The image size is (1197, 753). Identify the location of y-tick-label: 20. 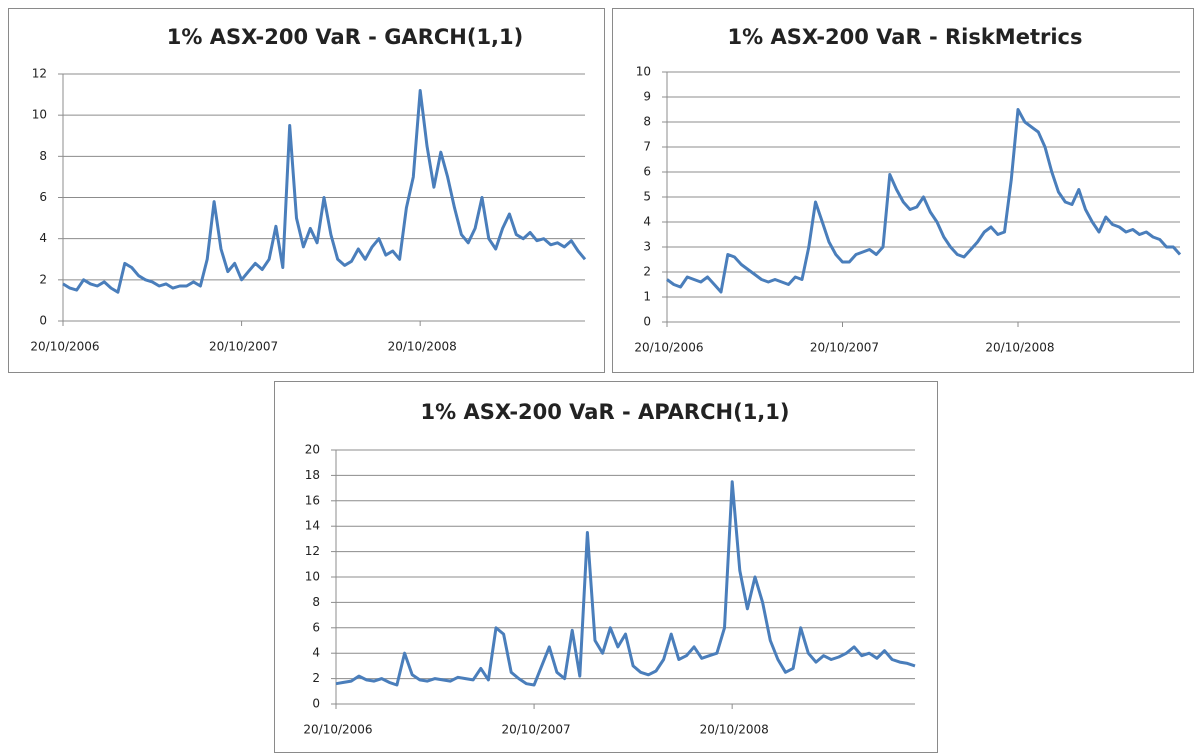
(312, 450).